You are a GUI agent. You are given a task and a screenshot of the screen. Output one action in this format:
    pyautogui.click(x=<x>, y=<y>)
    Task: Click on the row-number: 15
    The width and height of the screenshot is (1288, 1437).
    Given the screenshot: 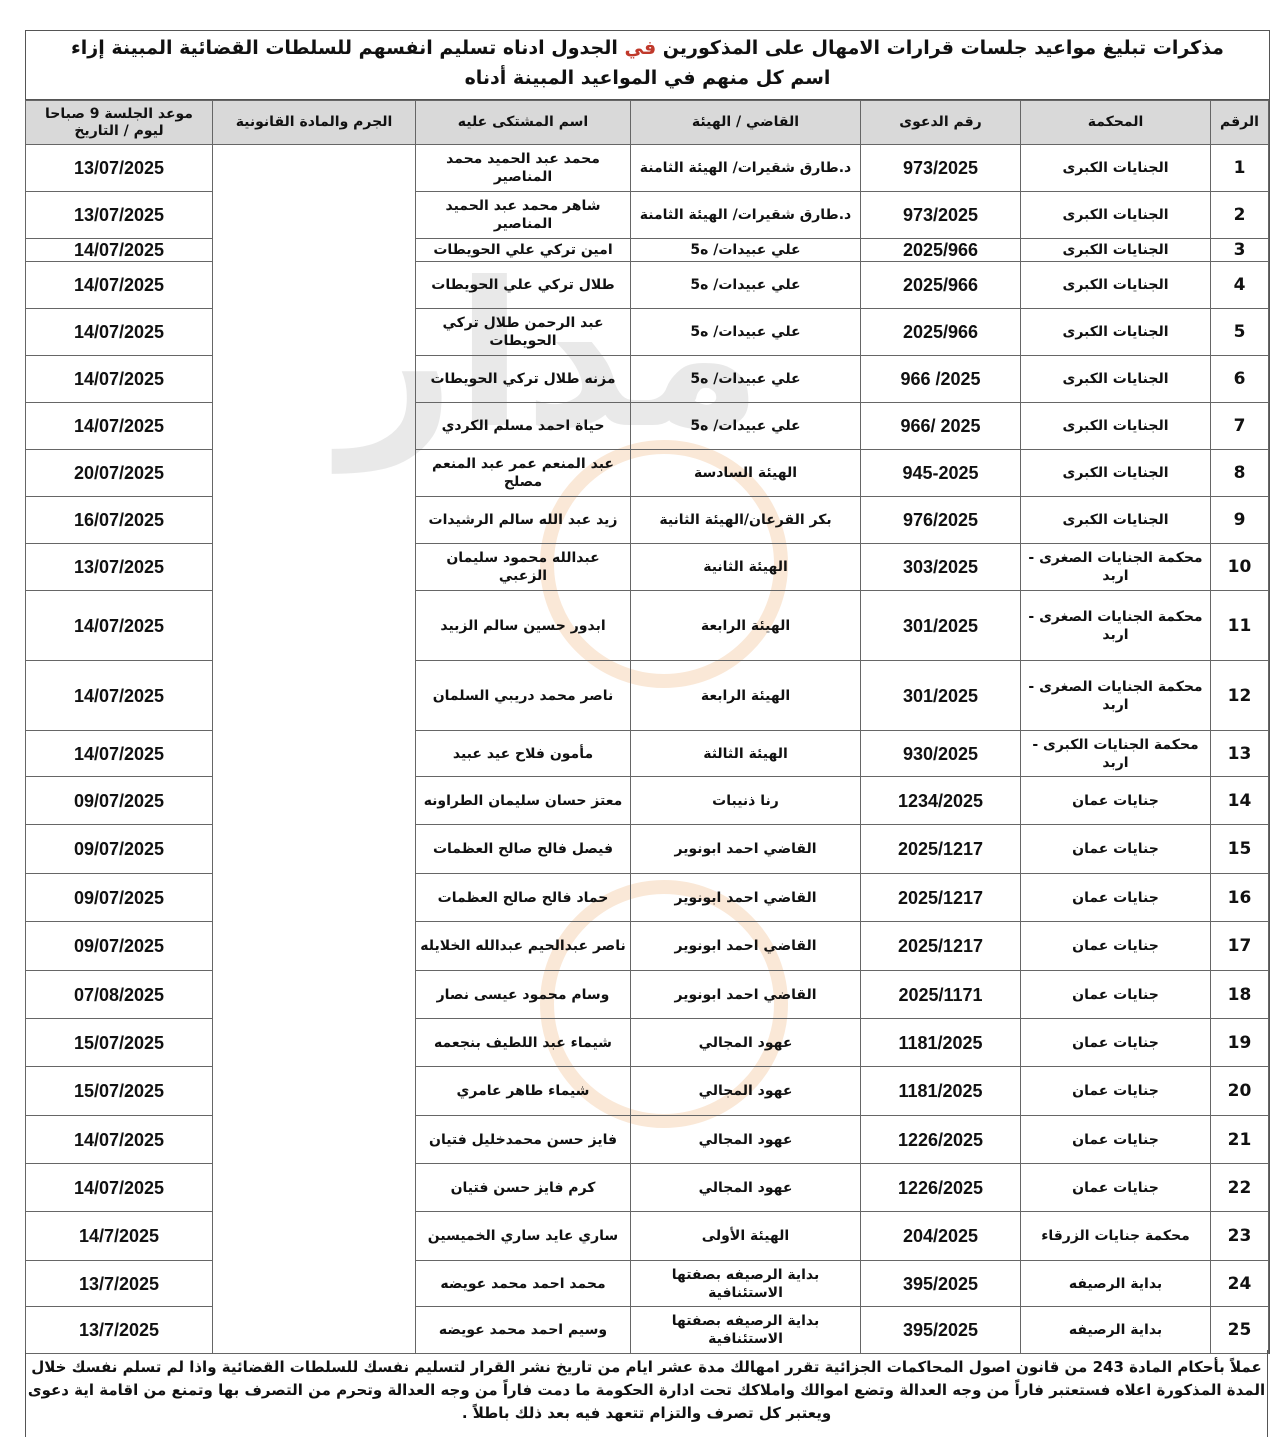 What is the action you would take?
    pyautogui.click(x=1239, y=849)
    